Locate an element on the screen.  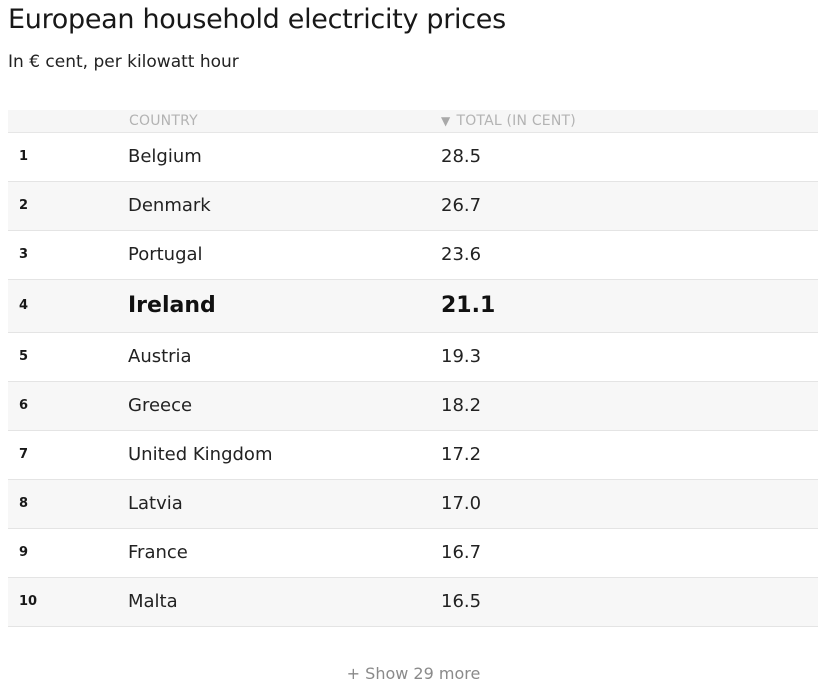
row-total: 21.1 is located at coordinates (468, 305).